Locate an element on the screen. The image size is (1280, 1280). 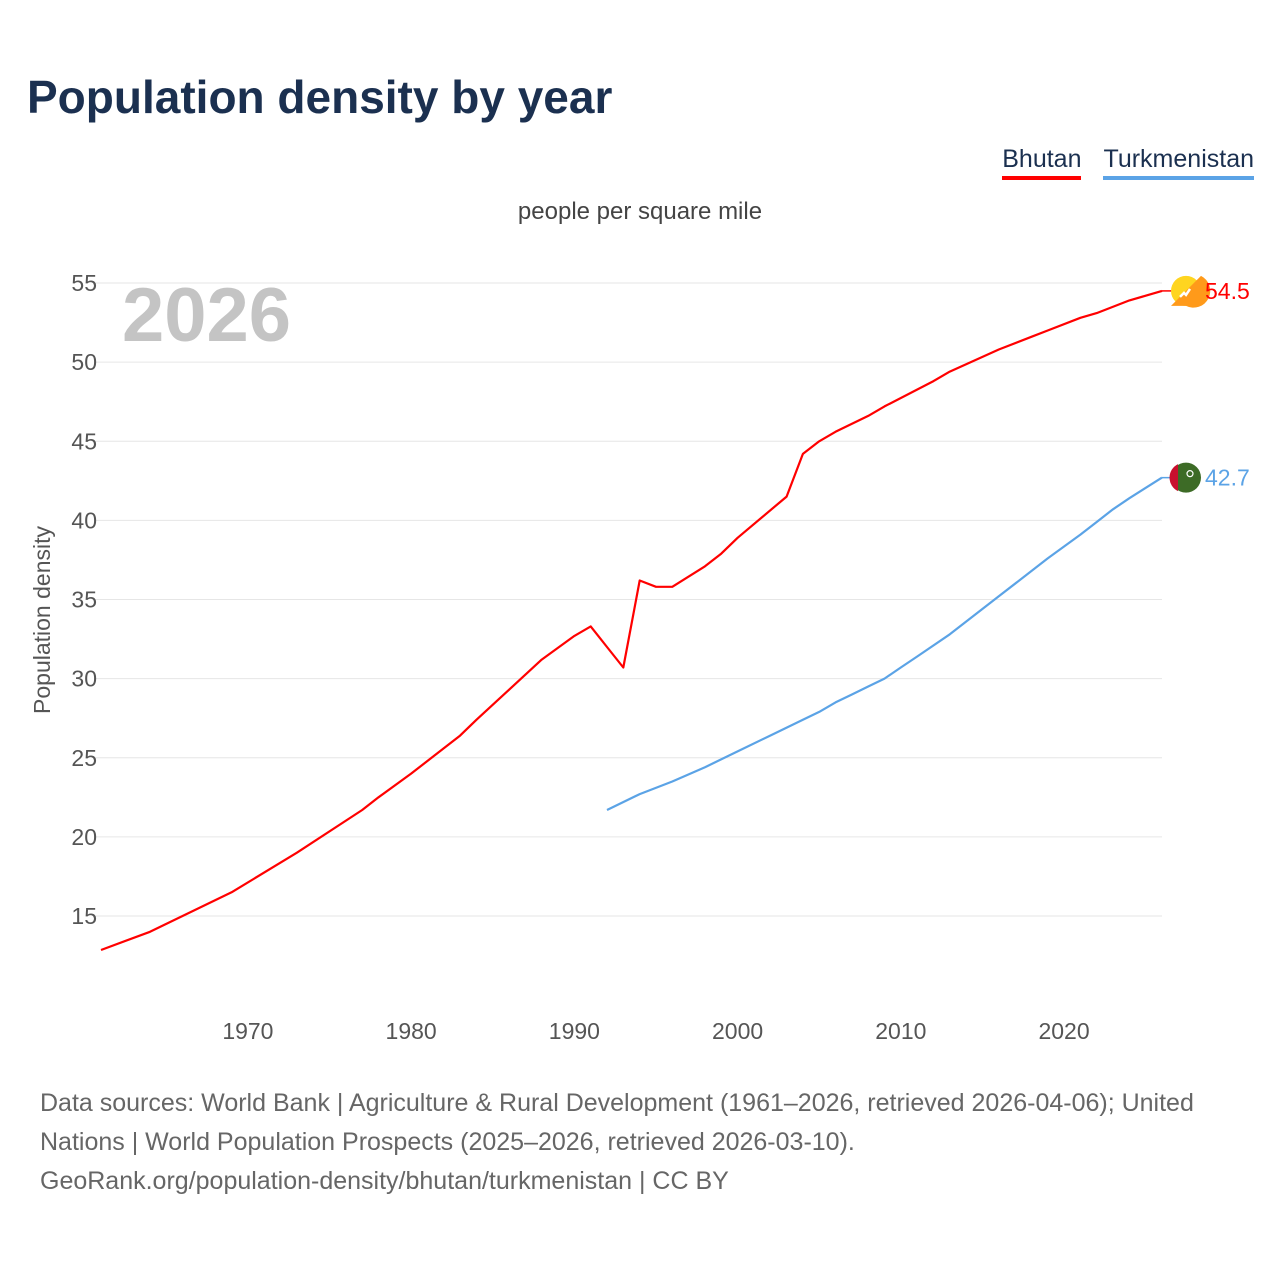
y-axis-label: Population density is located at coordinates (42, 620).